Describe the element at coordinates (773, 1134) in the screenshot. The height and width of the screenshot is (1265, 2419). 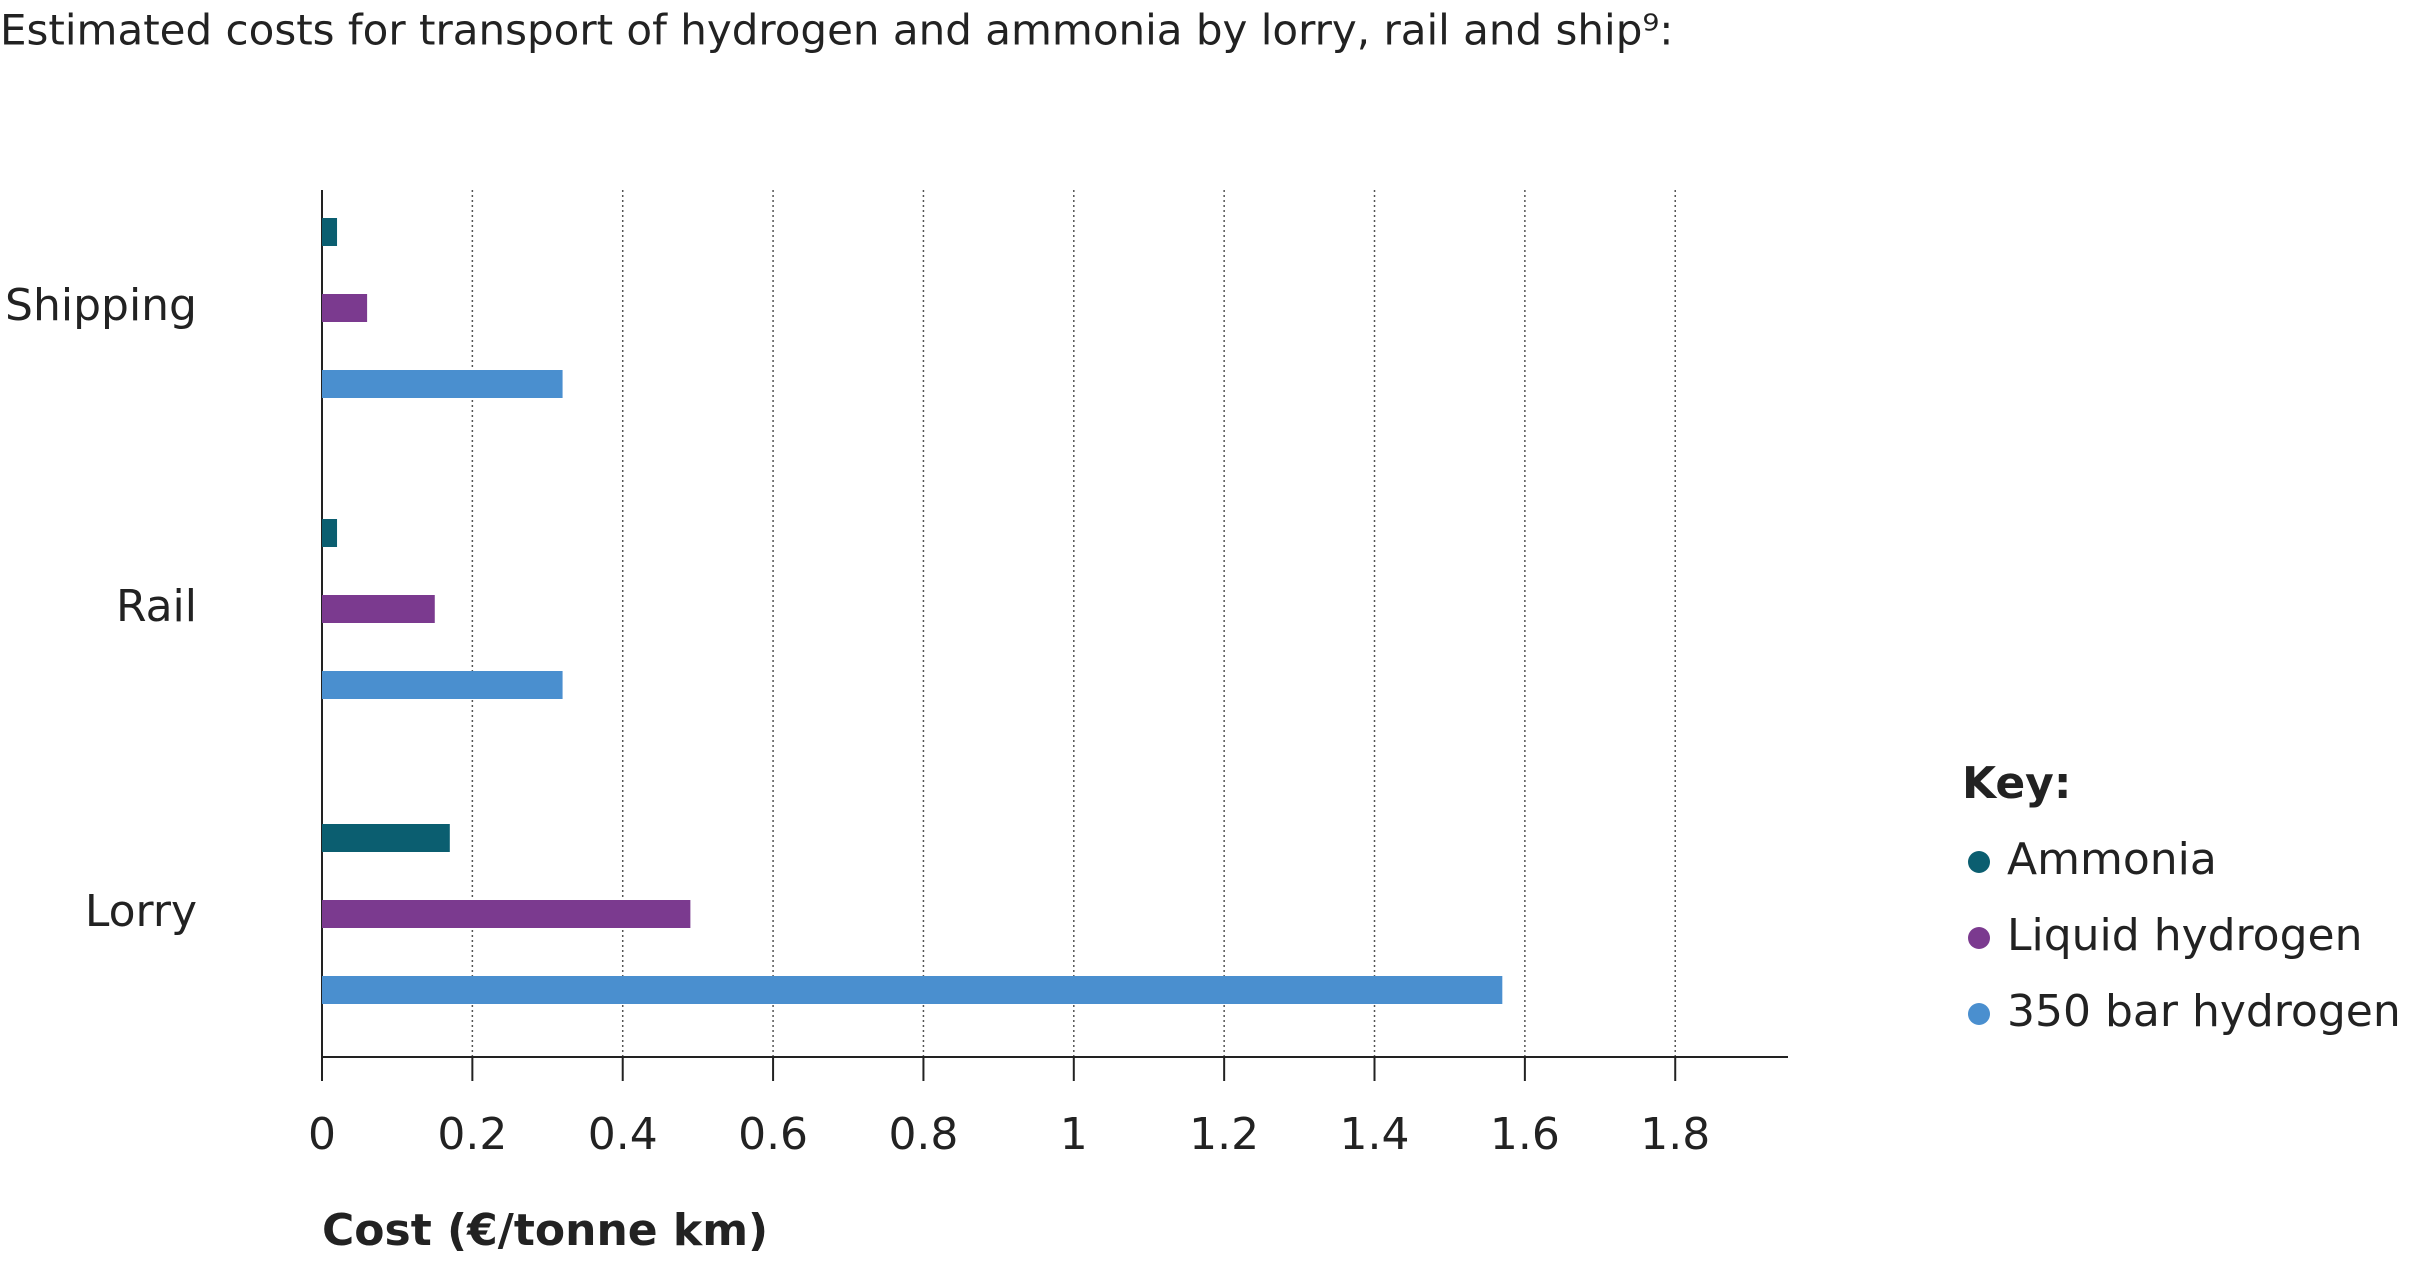
I see `x-tick-label: 0.6` at that location.